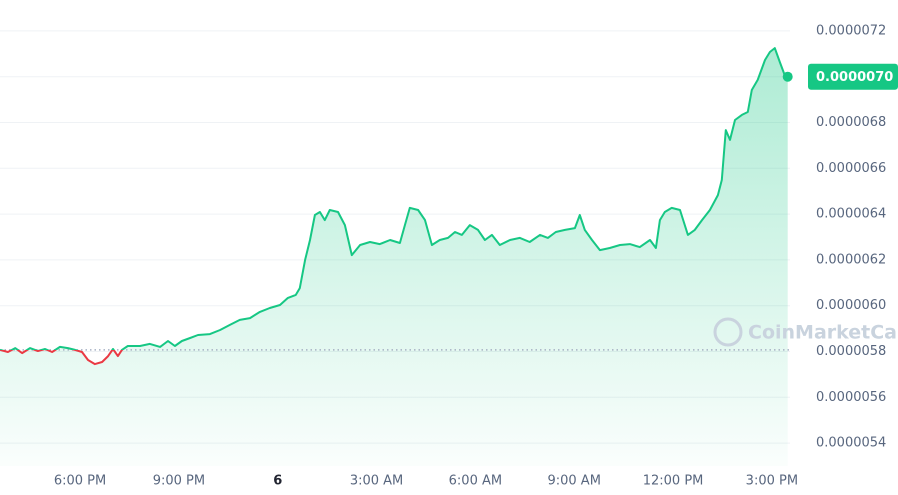  I want to click on last-point, so click(787, 76).